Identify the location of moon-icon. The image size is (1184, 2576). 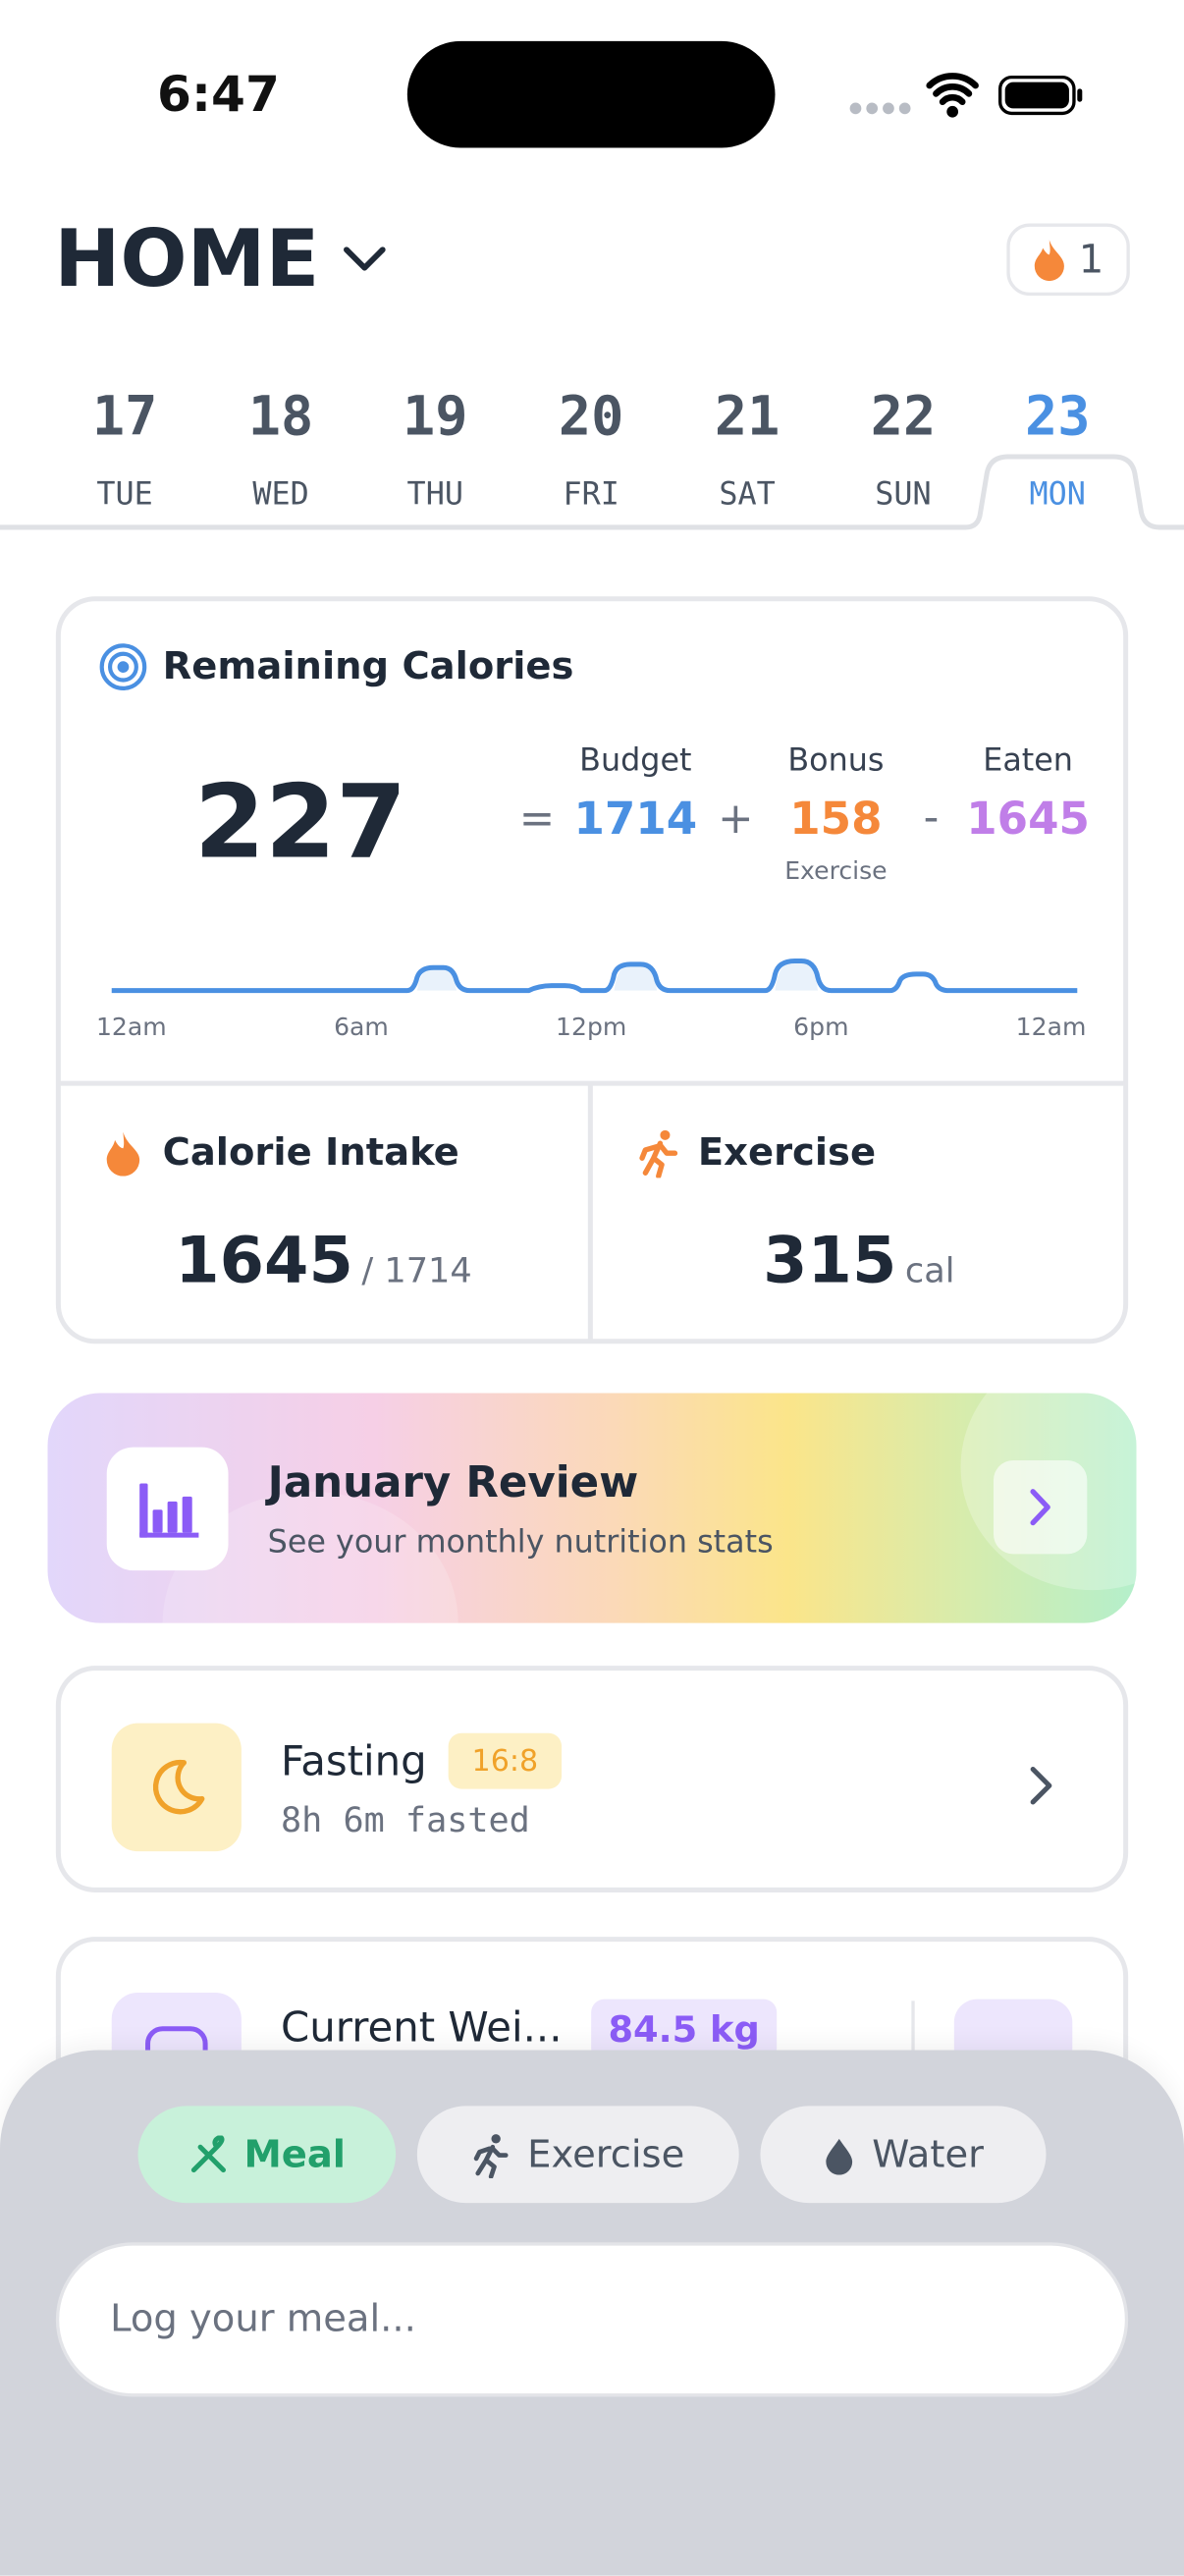
(179, 1787).